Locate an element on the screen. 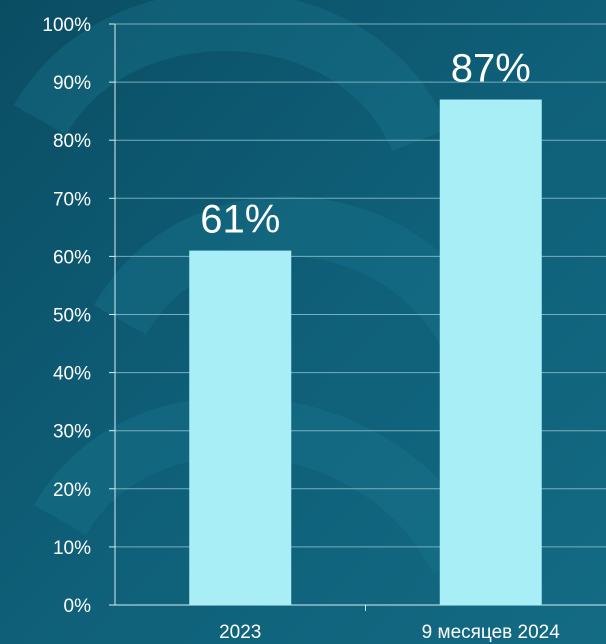 This screenshot has height=644, width=606. y-tick-label: 20% is located at coordinates (72, 490).